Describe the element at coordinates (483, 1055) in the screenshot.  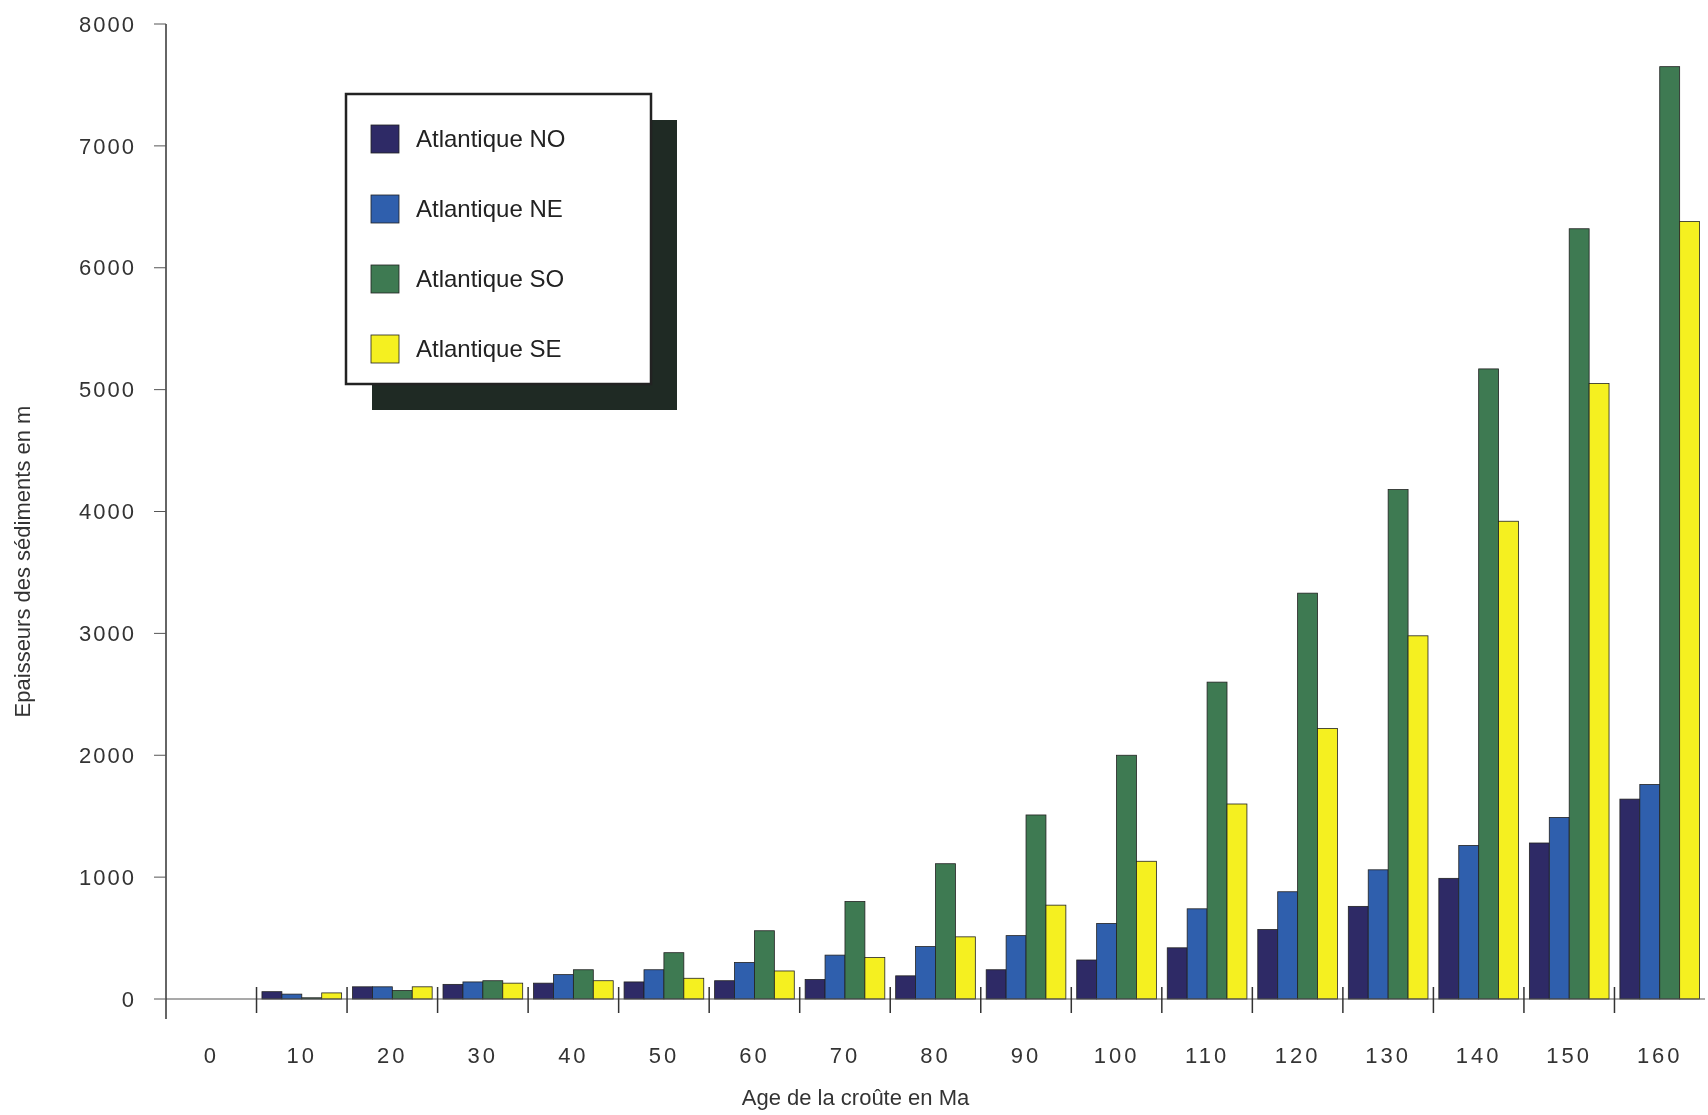
I see `x-tick-label: 30` at that location.